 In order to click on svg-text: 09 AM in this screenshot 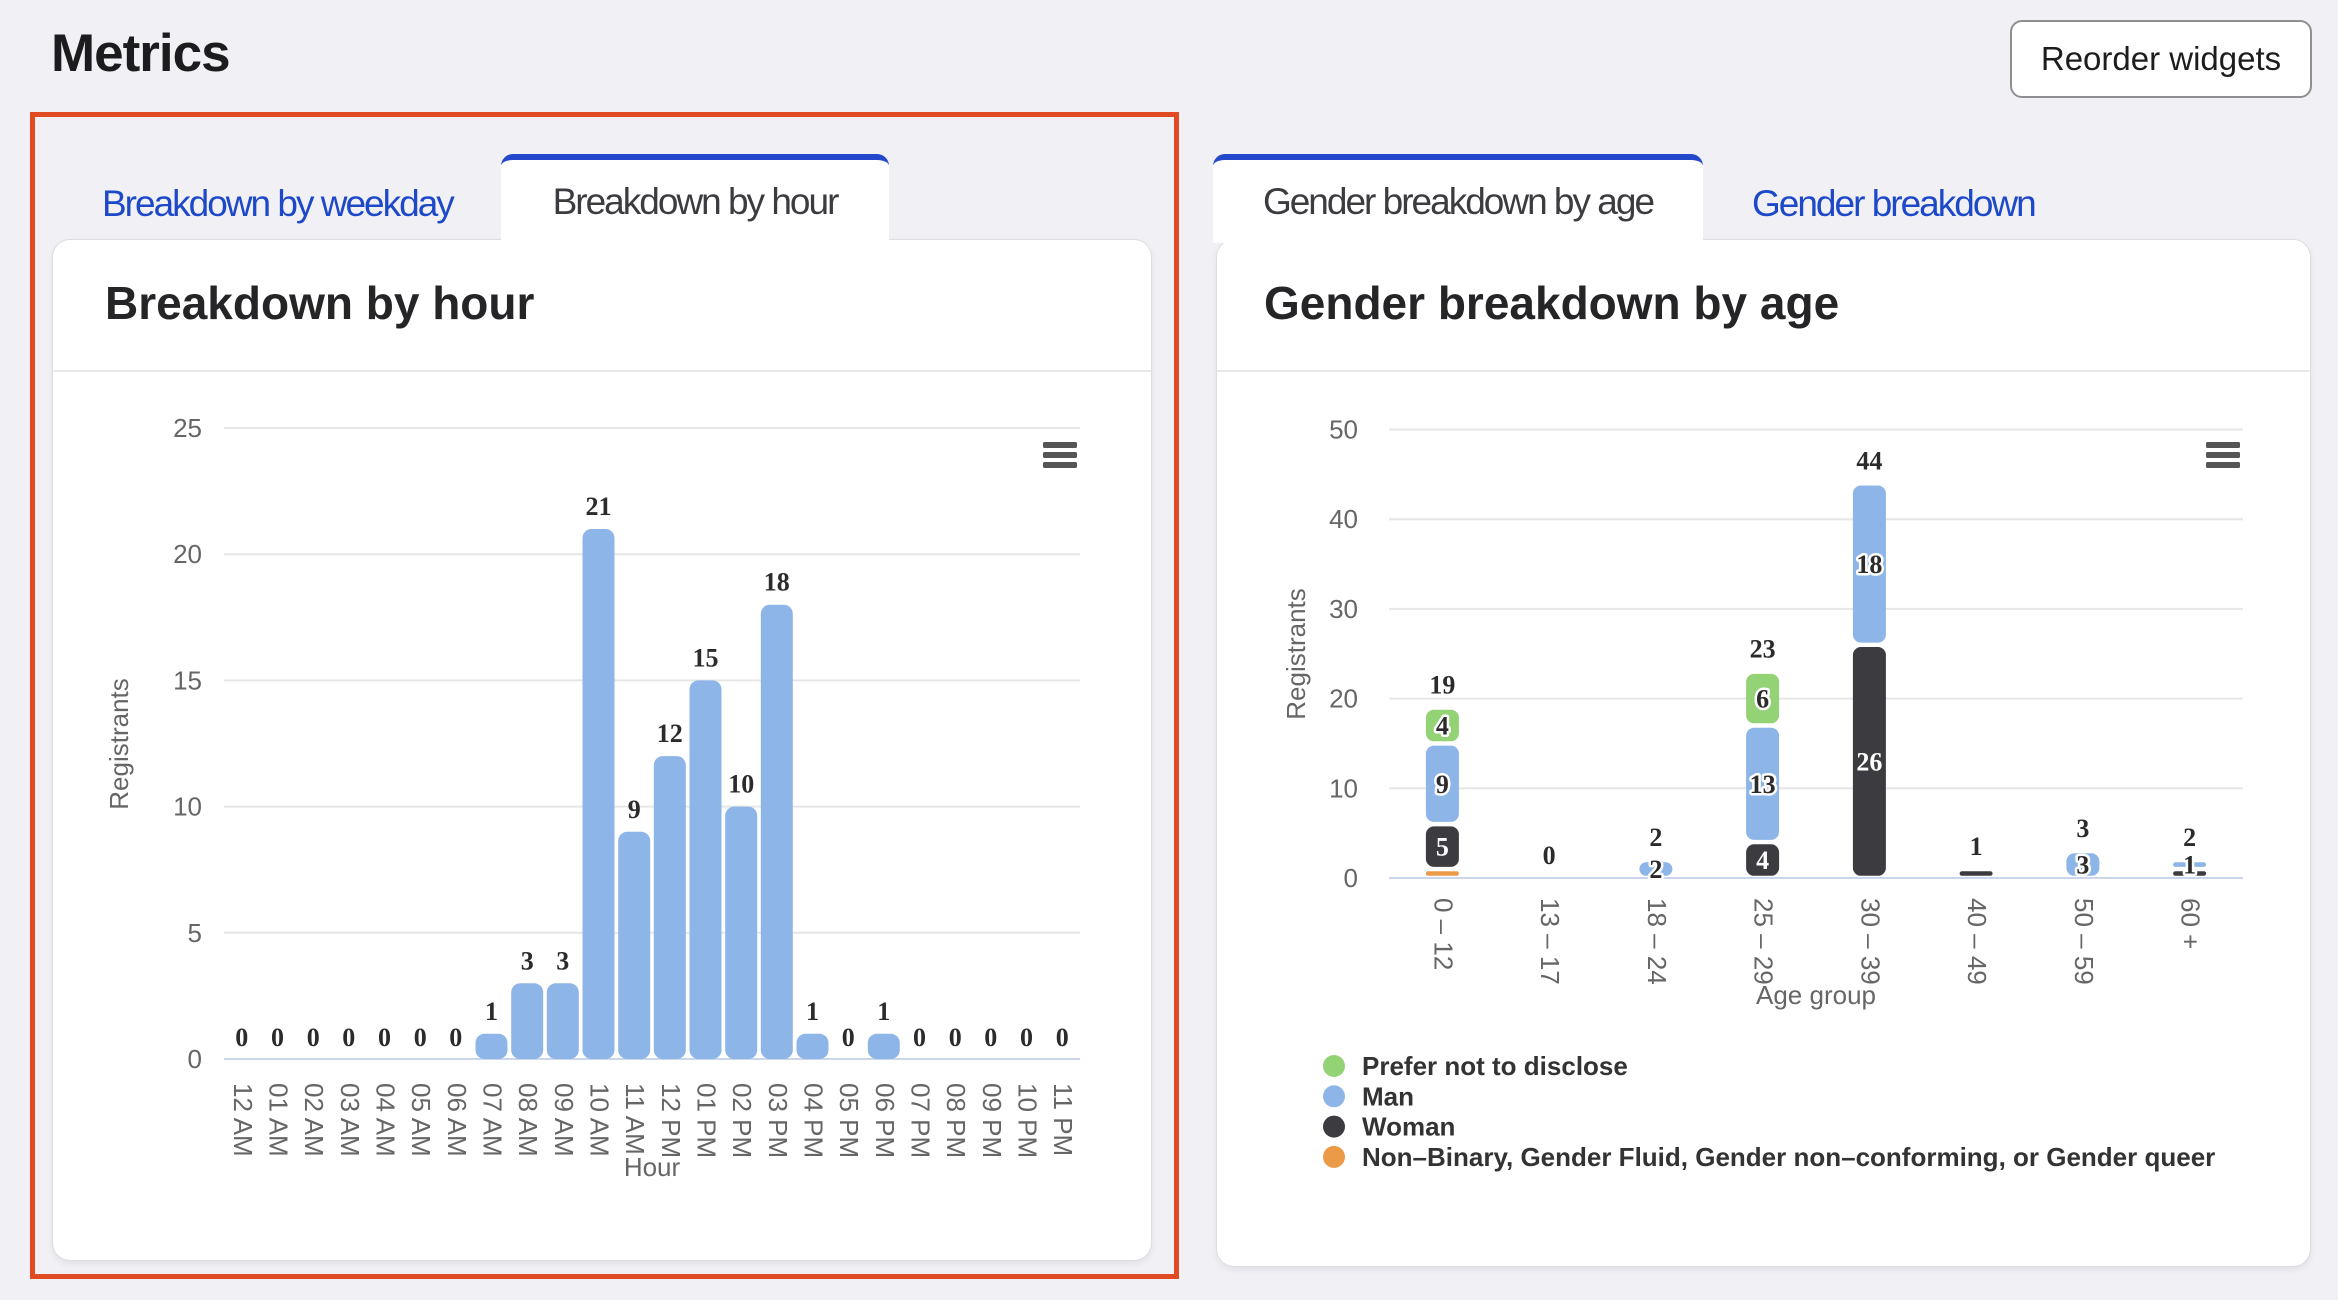, I will do `click(564, 1120)`.